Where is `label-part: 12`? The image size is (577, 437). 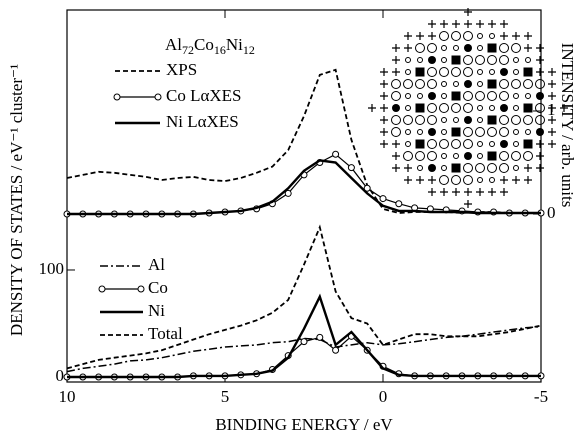
label-part: 12 is located at coordinates (249, 50).